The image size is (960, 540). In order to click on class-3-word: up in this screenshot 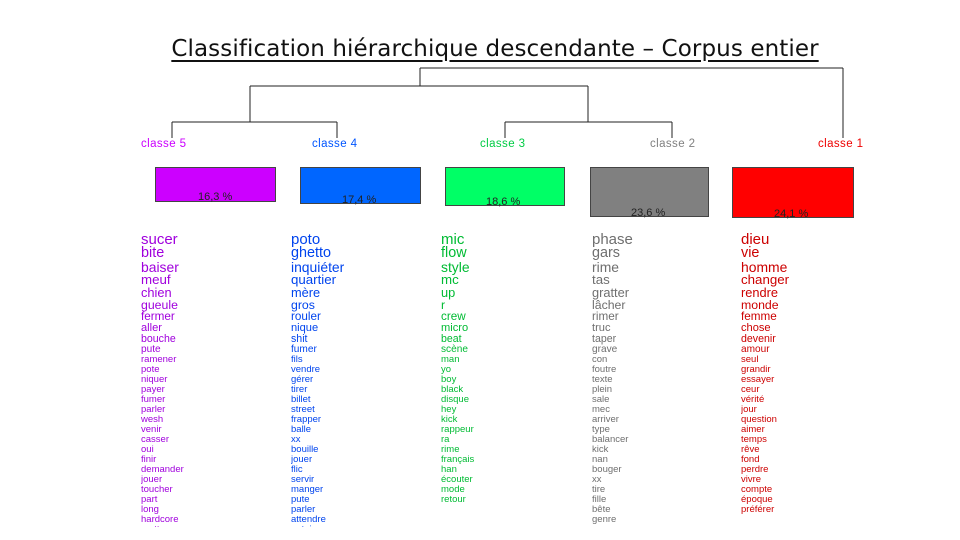, I will do `click(448, 292)`.